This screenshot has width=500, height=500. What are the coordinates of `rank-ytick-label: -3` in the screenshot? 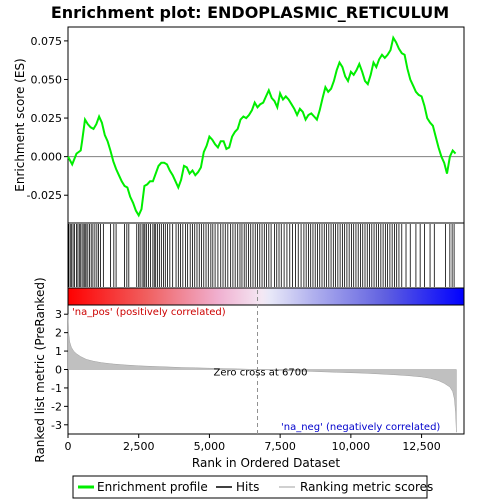 It's located at (56, 425).